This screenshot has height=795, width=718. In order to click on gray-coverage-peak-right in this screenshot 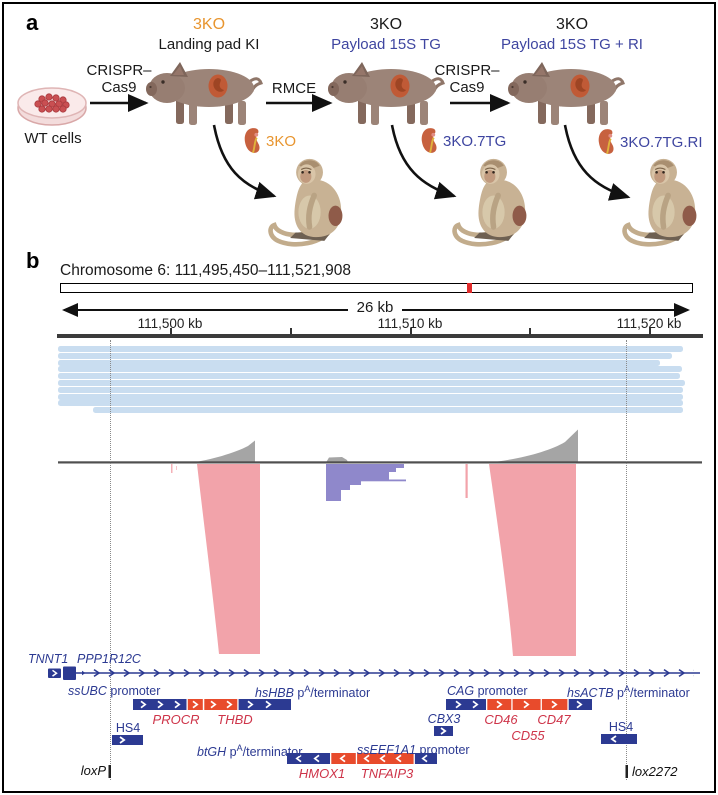, I will do `click(533, 446)`.